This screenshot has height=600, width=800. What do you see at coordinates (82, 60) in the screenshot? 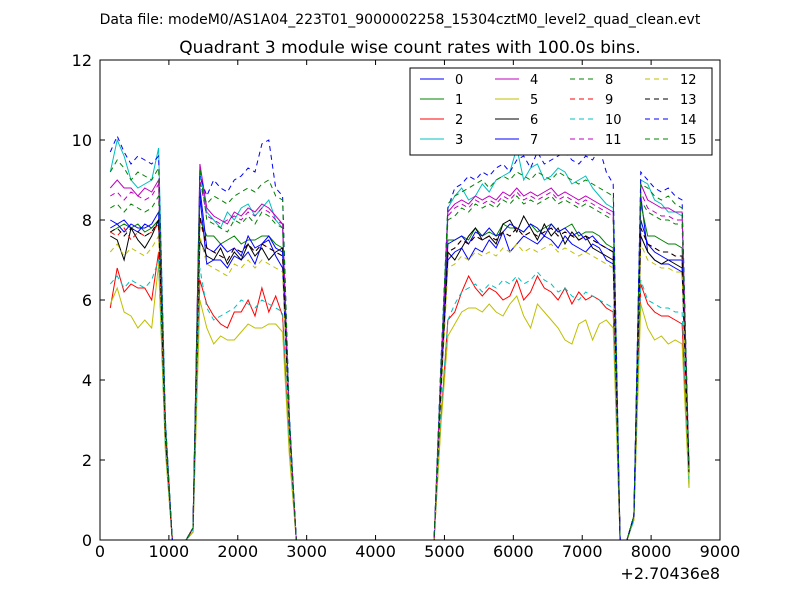
I see `y-tick-label: 12` at bounding box center [82, 60].